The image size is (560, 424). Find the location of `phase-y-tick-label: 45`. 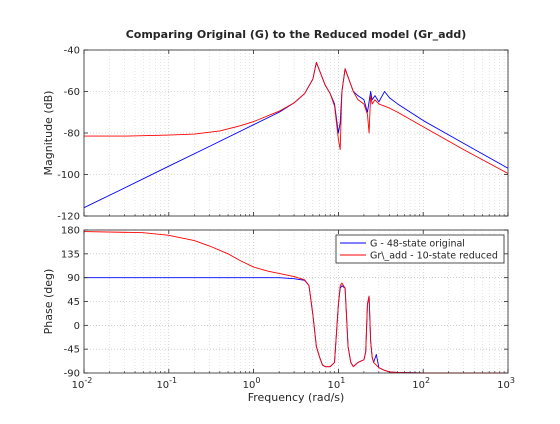

phase-y-tick-label: 45 is located at coordinates (73, 302).